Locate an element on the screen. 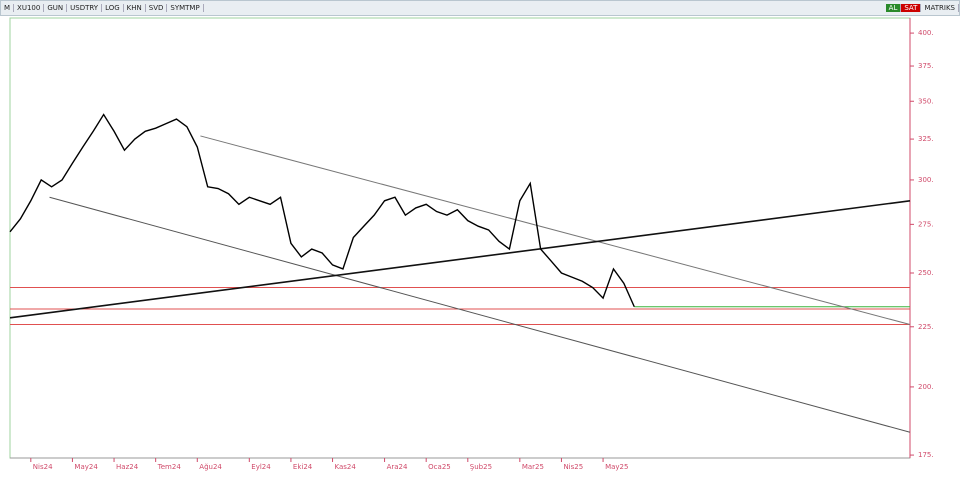 Image resolution: width=960 pixels, height=486 pixels. y-tick-label: 200. is located at coordinates (926, 387).